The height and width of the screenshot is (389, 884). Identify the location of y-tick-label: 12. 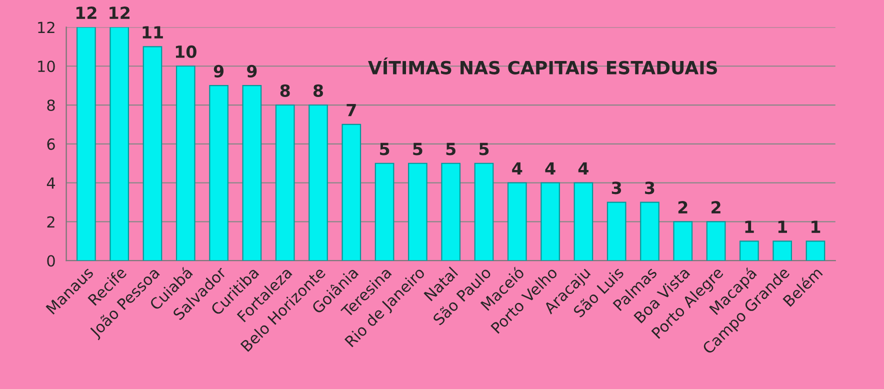
(46, 28).